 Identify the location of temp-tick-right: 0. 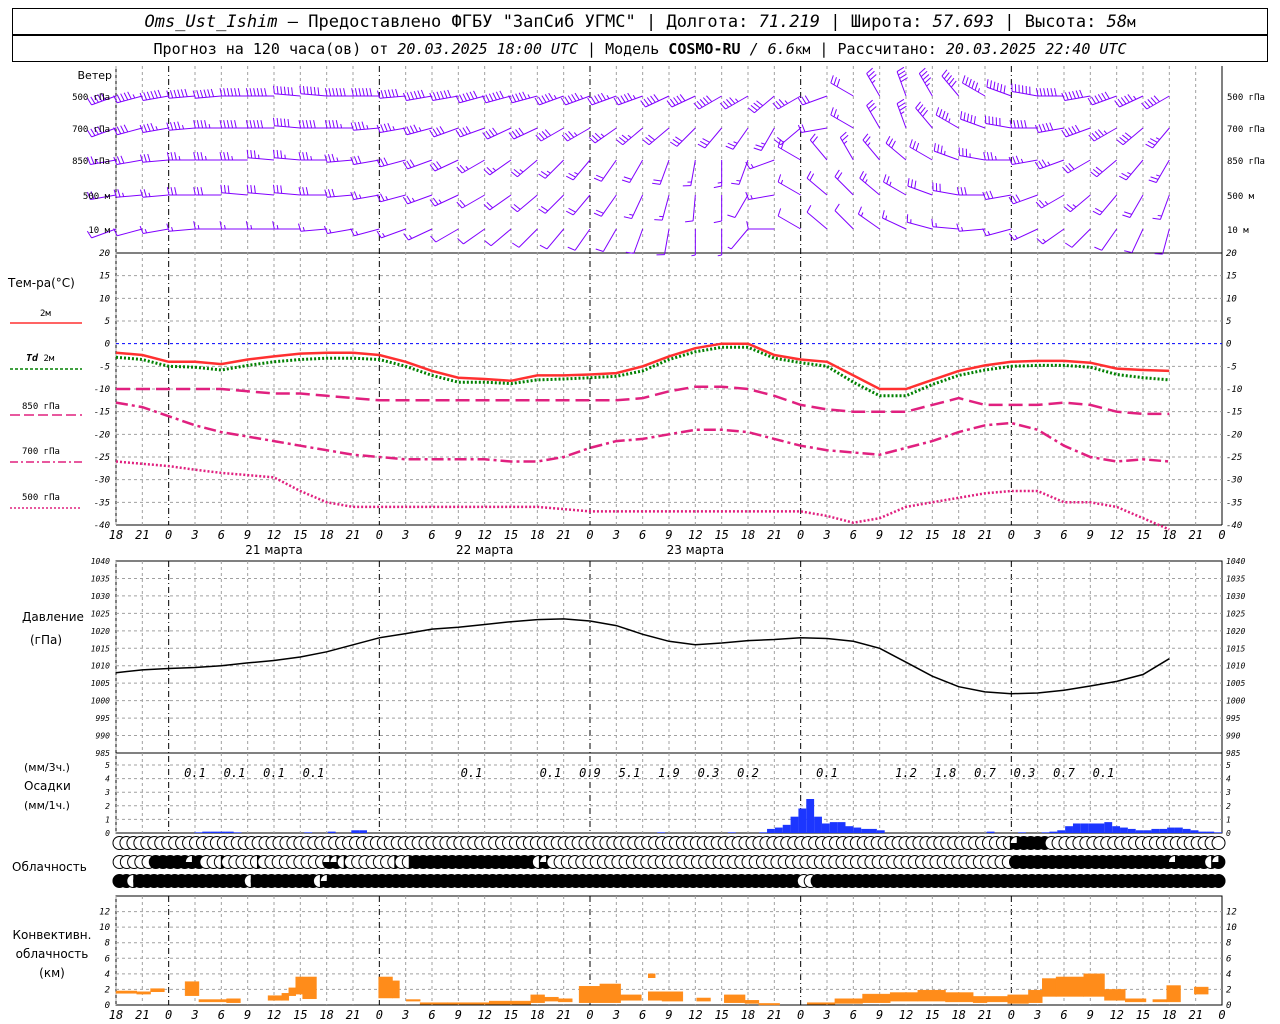
(1228, 345).